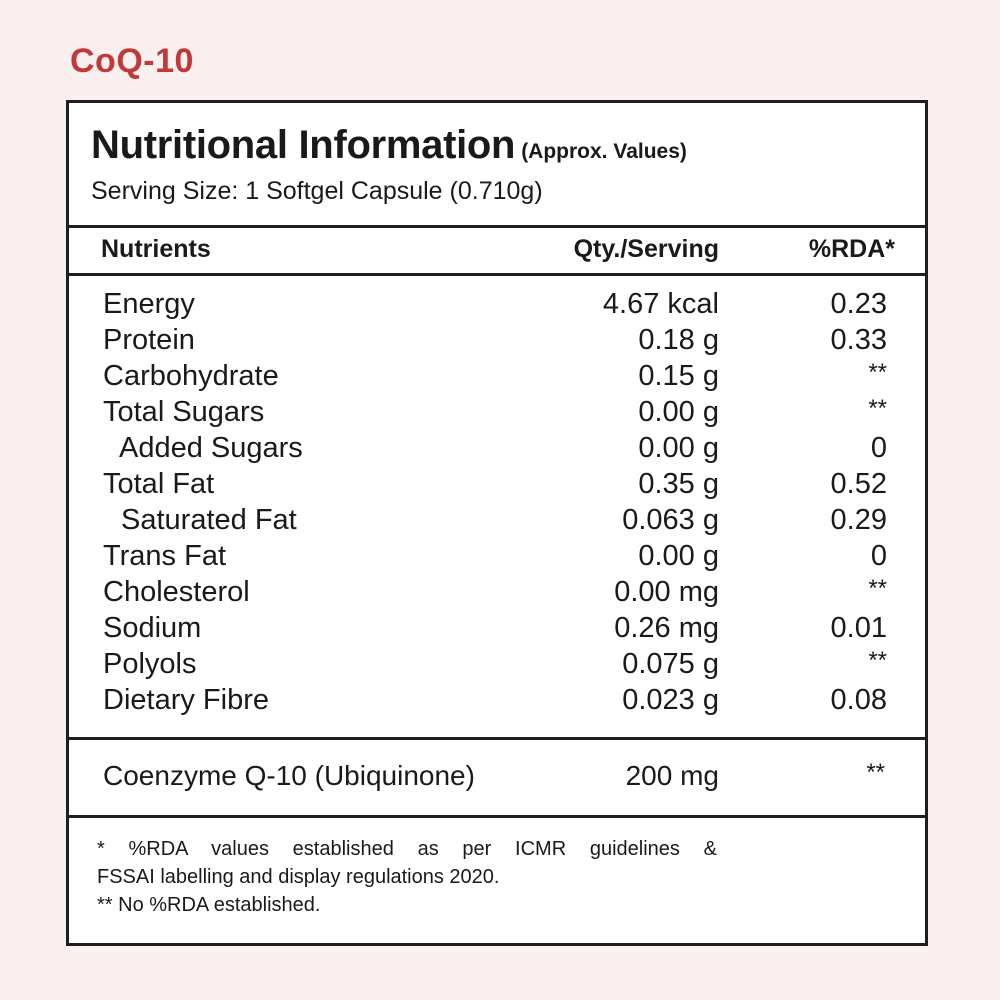  I want to click on divider-top, so click(497, 226).